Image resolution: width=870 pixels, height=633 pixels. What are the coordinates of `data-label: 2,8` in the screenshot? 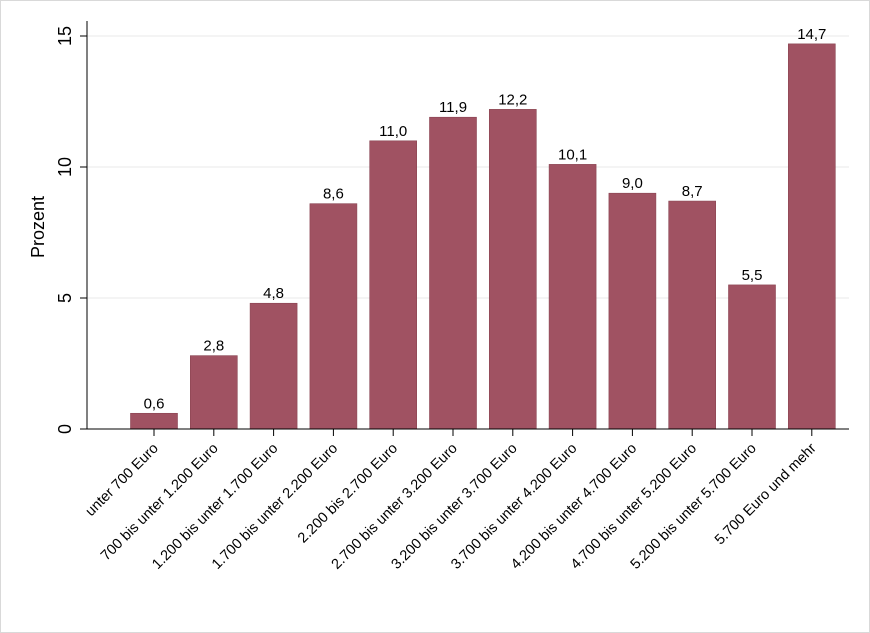 It's located at (213, 346).